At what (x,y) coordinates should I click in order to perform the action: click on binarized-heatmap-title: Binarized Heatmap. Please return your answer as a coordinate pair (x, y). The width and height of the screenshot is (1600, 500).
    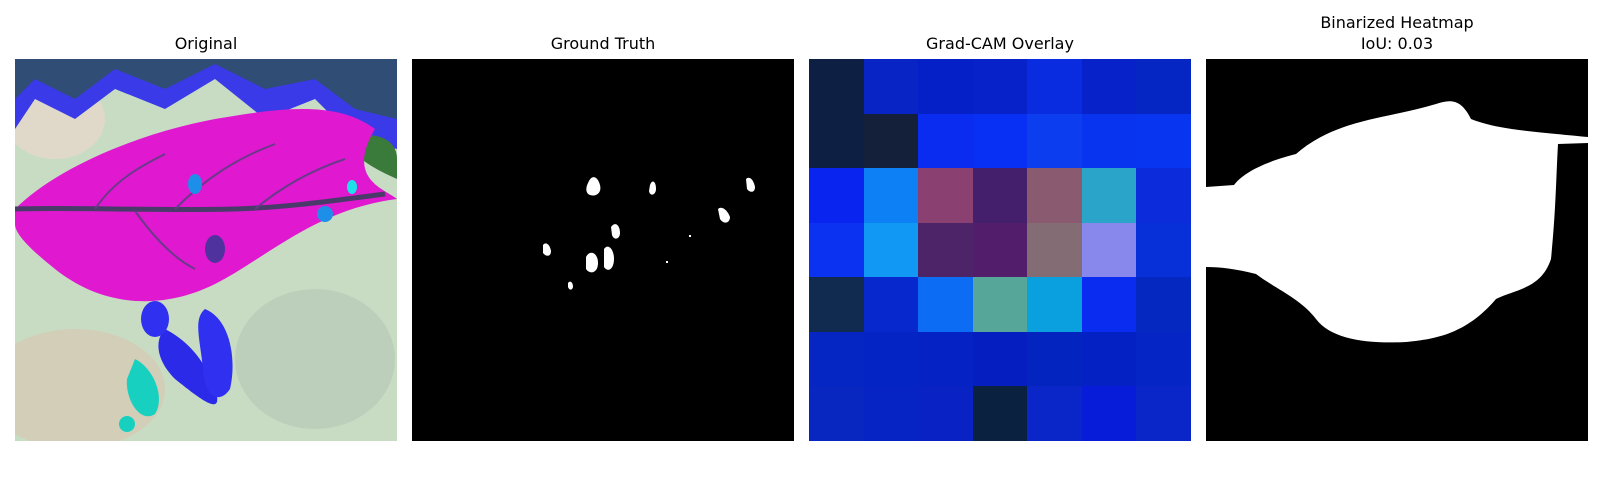
    Looking at the image, I should click on (1397, 23).